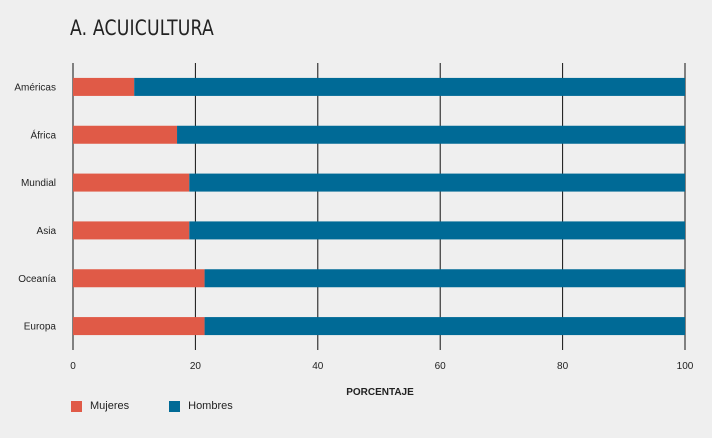 The image size is (712, 438). Describe the element at coordinates (37, 279) in the screenshot. I see `category-label: Oceanía` at that location.